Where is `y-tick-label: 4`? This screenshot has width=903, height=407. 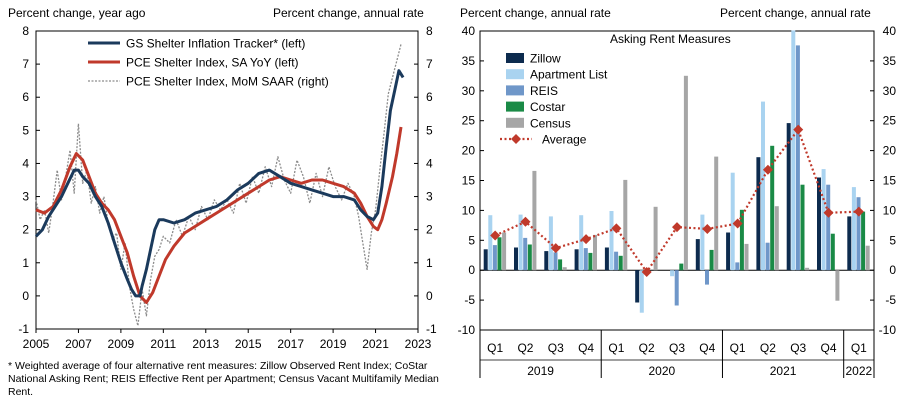
y-tick-label: 4 is located at coordinates (25, 163).